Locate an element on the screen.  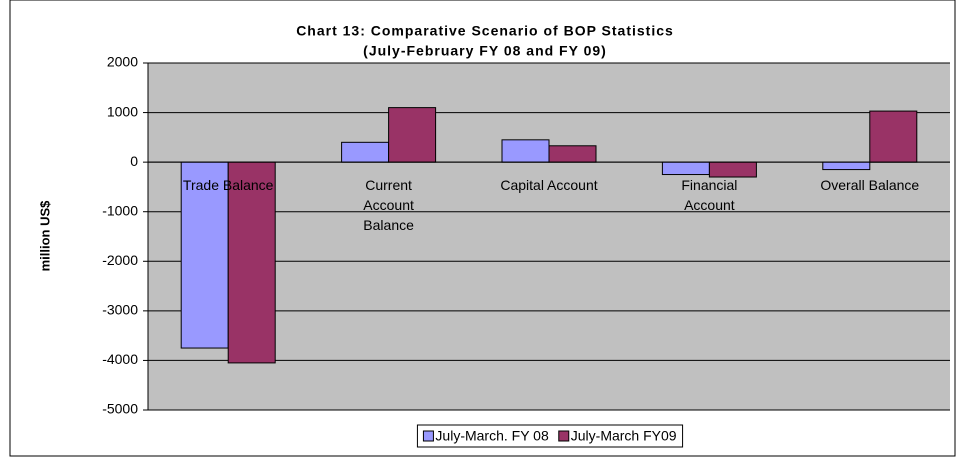
y-tick-label: -2000 is located at coordinates (120, 260).